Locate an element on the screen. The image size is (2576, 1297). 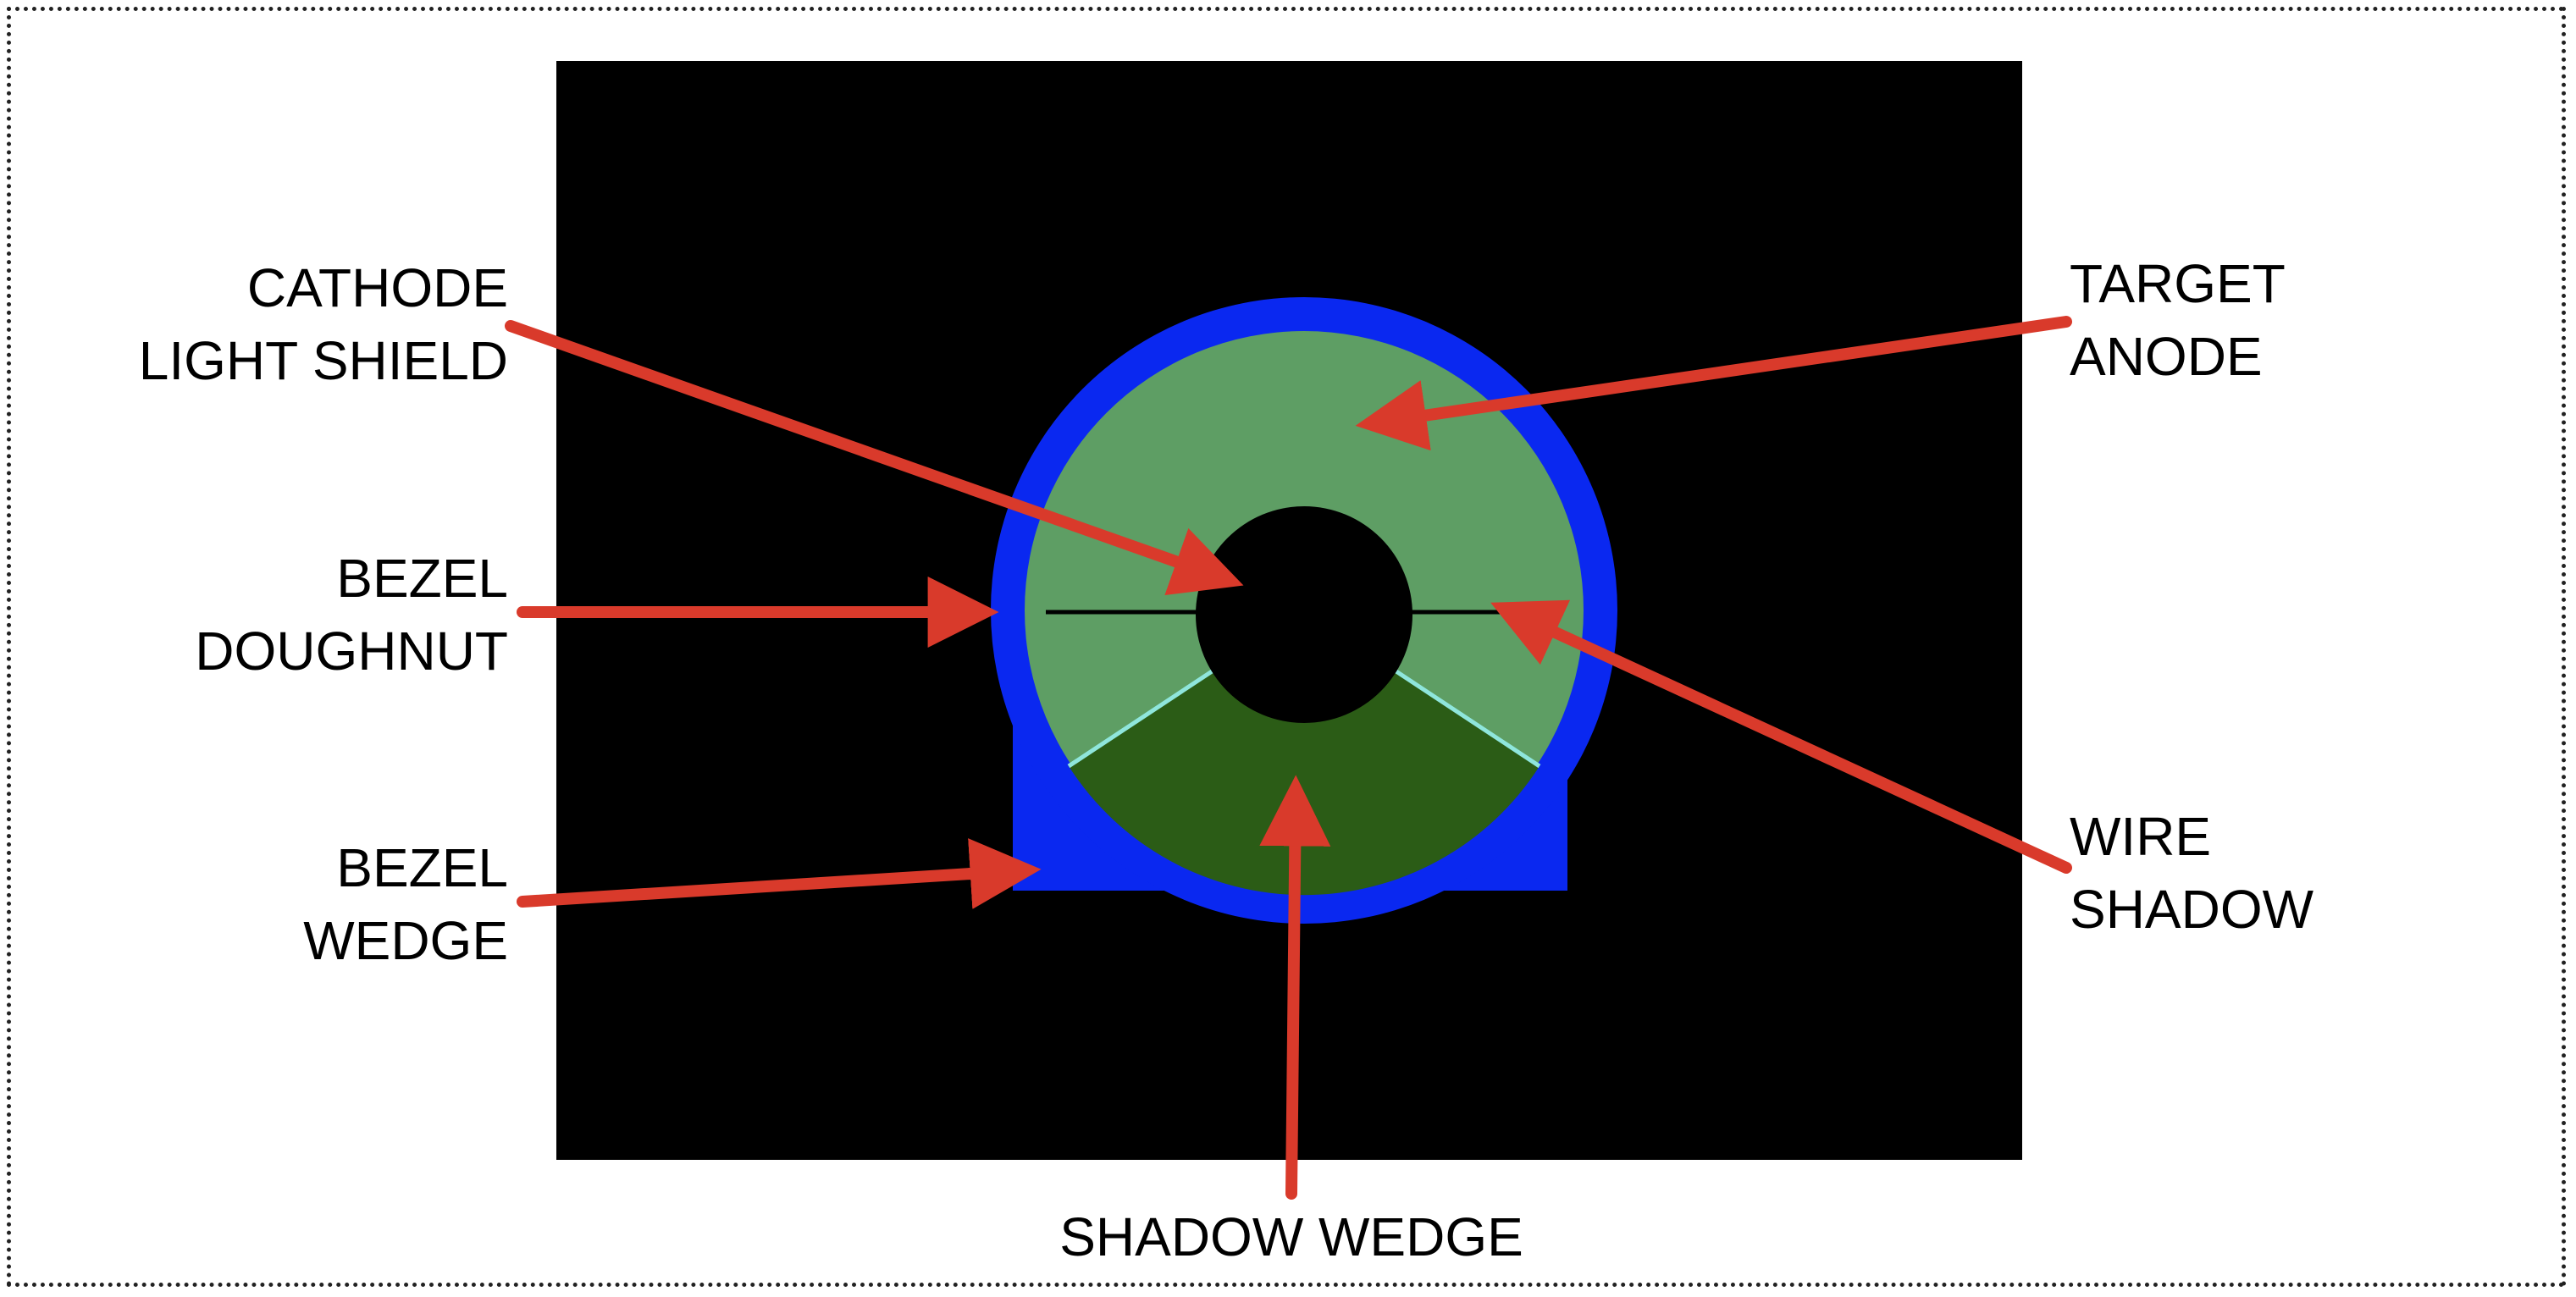
arrow-target-anode is located at coordinates (1713, 384).